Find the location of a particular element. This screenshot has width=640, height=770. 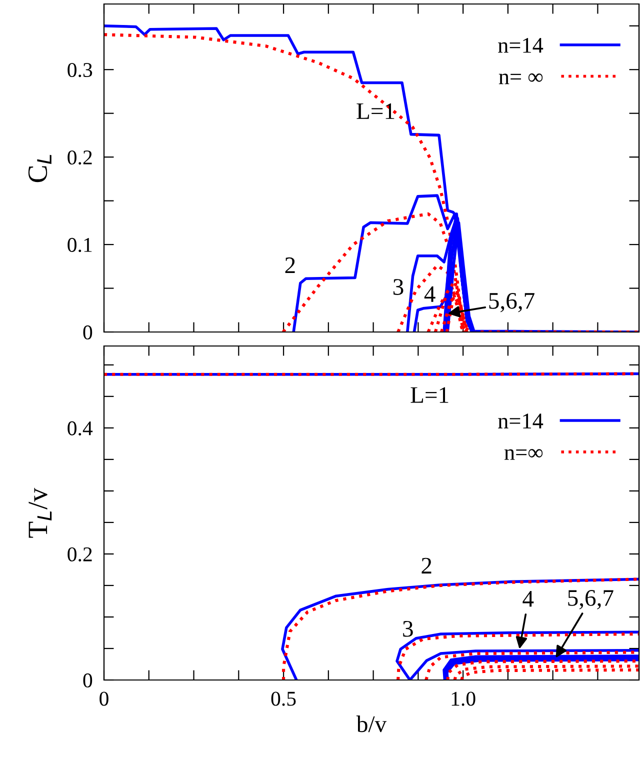

legend-label: n= ∞ is located at coordinates (520, 78).